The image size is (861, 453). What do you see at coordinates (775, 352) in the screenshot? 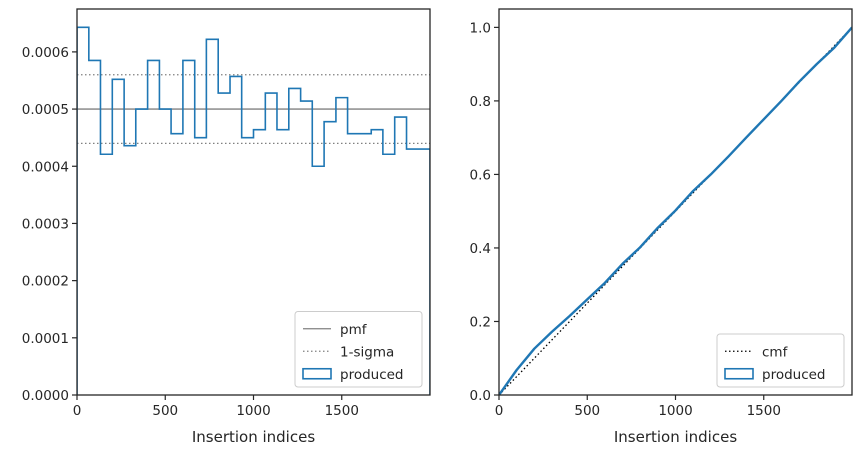
I see `legend-label: cmf` at bounding box center [775, 352].